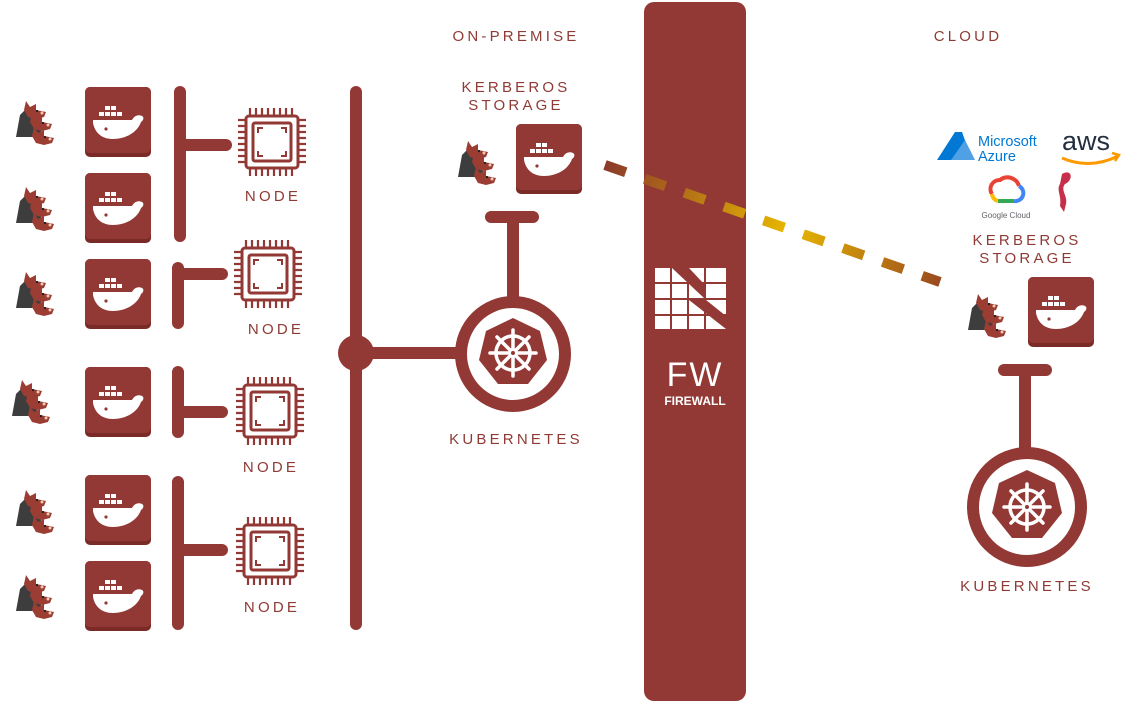 Image resolution: width=1121 pixels, height=703 pixels. What do you see at coordinates (1064, 192) in the screenshot?
I see `minio-logo-icon` at bounding box center [1064, 192].